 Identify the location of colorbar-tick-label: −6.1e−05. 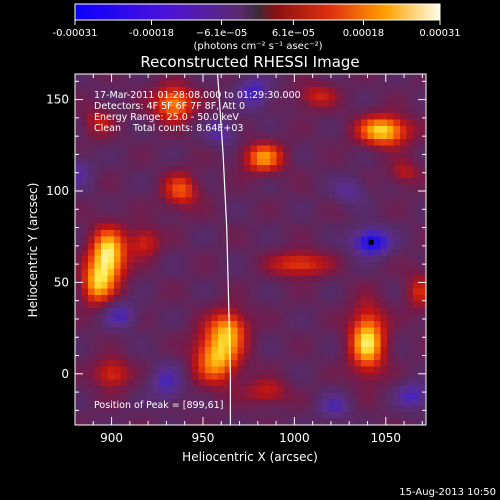
(222, 33).